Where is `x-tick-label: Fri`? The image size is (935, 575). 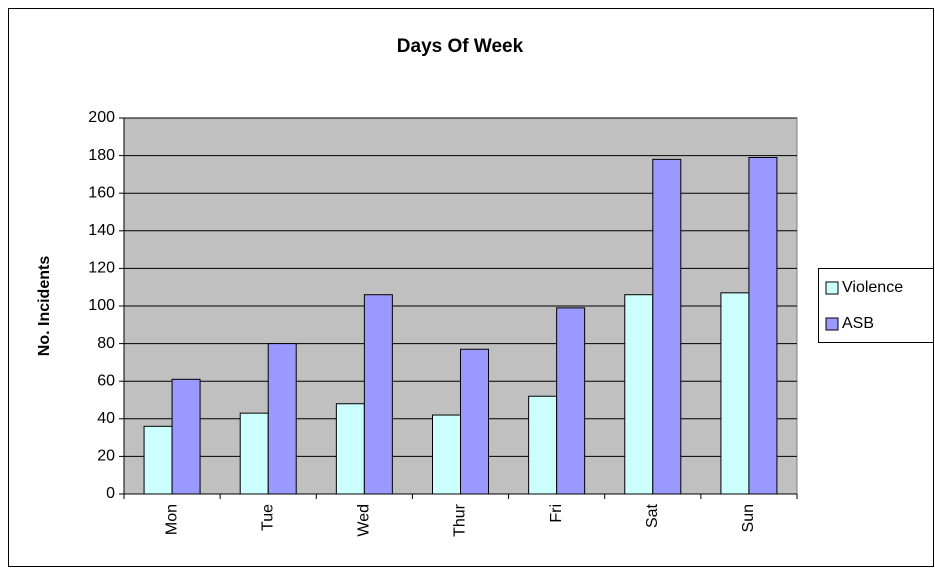 x-tick-label: Fri is located at coordinates (556, 513).